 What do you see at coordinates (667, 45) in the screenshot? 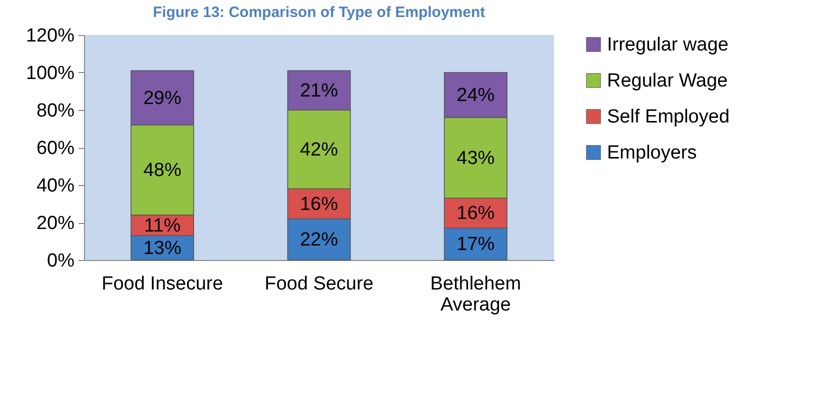
I see `legend-label: Irregular wage` at bounding box center [667, 45].